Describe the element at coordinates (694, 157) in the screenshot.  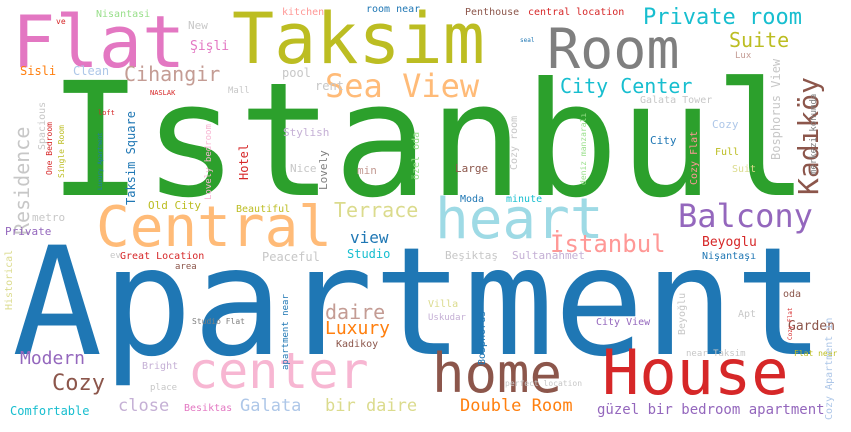
I see `word-cozy-flat: Cozy Flat` at that location.